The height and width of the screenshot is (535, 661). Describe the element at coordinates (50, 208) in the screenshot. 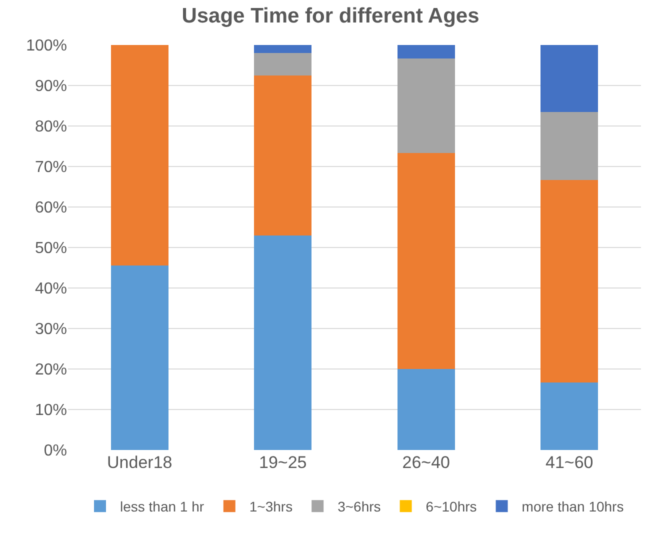

I see `y-tick-label: 60%` at that location.